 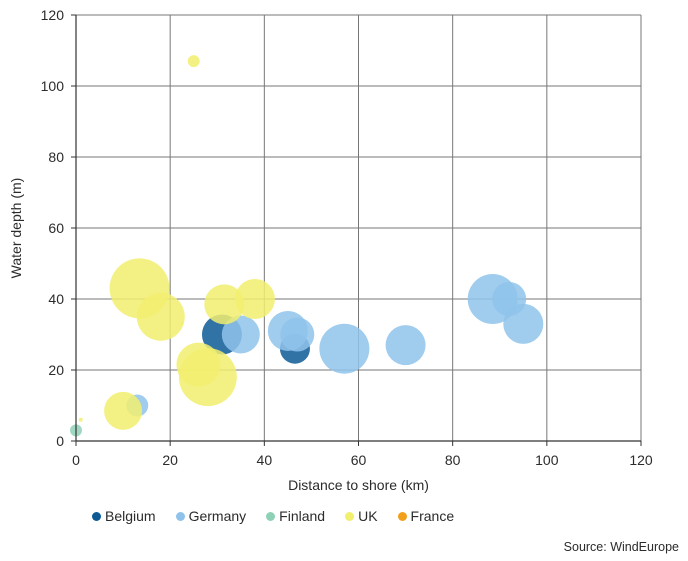 I want to click on legend-item-finland: Finland, so click(x=295, y=516).